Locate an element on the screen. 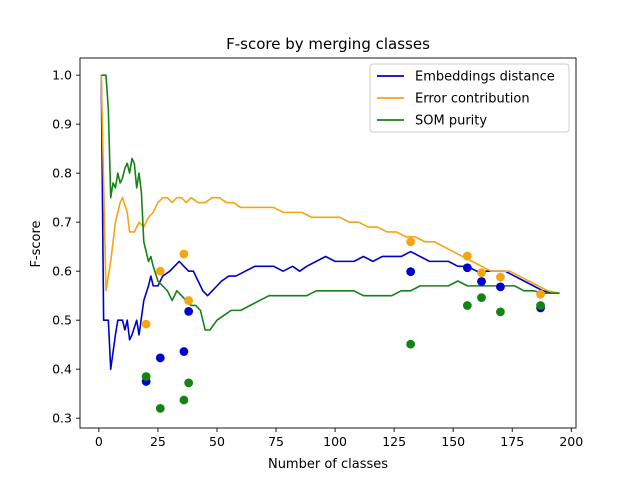  y-tick-label: 0.6 is located at coordinates (62, 271).